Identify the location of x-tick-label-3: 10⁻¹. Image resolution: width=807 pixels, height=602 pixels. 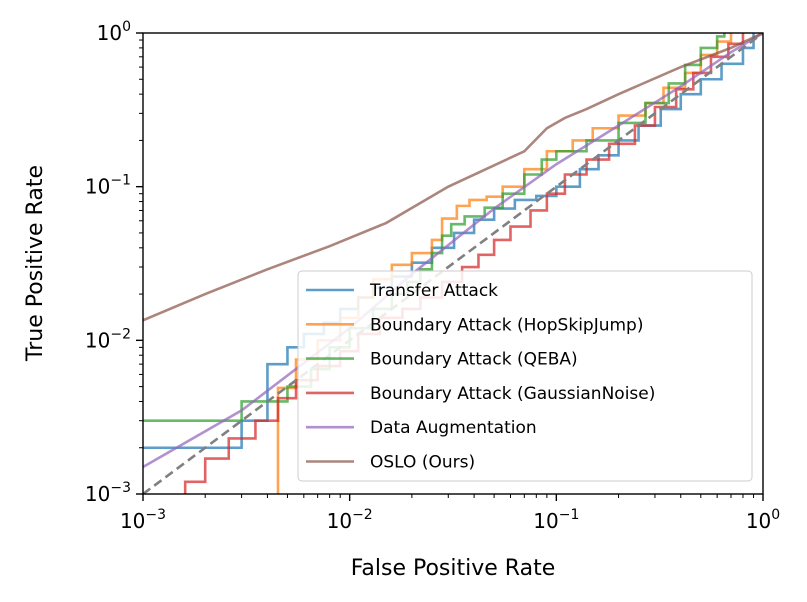
(556, 520).